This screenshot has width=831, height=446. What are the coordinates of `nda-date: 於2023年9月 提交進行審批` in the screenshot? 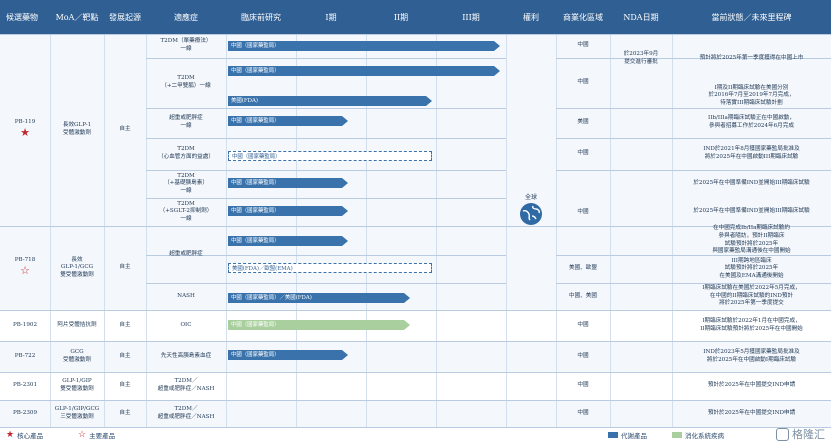 It's located at (641, 58).